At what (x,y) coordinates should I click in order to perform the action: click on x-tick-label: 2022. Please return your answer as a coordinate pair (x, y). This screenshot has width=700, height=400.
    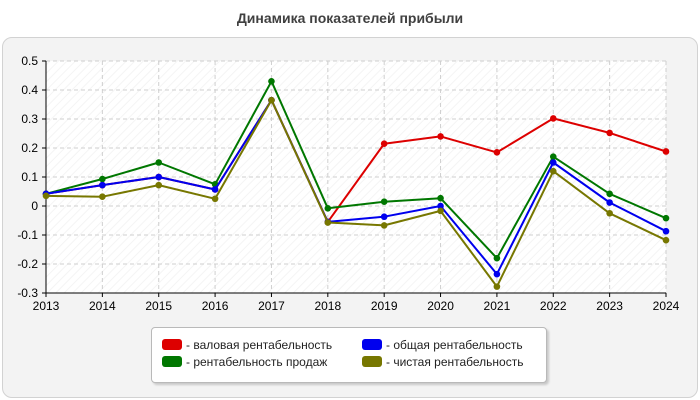
    Looking at the image, I should click on (553, 306).